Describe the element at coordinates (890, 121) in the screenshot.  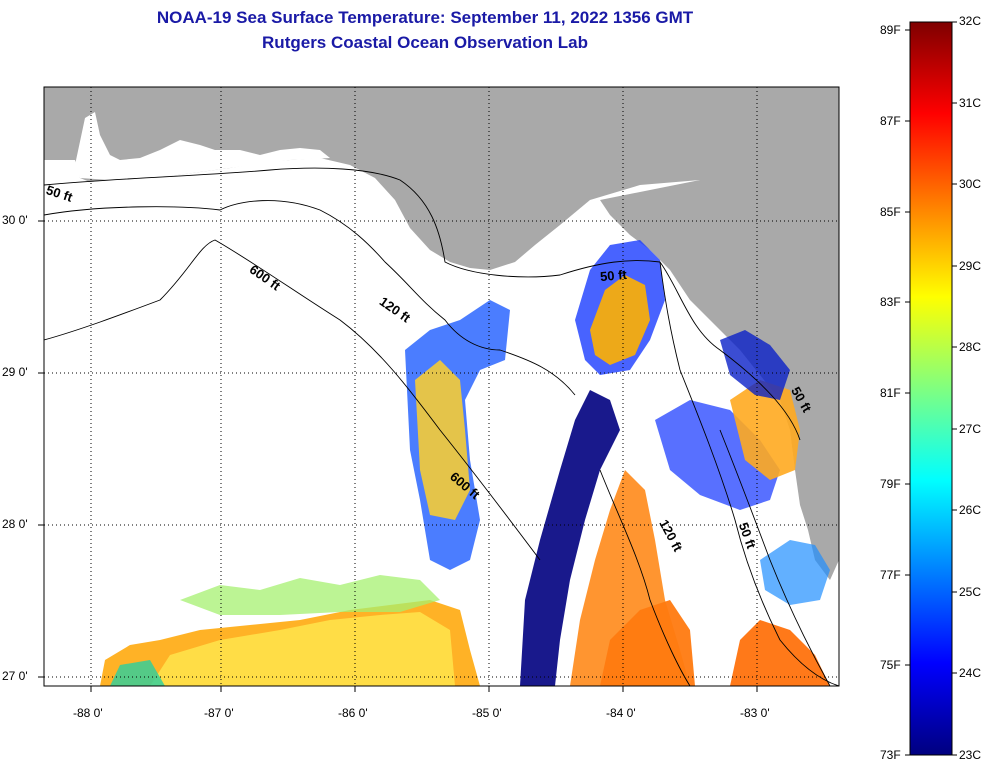
I see `colorbar-f-label: 87F` at that location.